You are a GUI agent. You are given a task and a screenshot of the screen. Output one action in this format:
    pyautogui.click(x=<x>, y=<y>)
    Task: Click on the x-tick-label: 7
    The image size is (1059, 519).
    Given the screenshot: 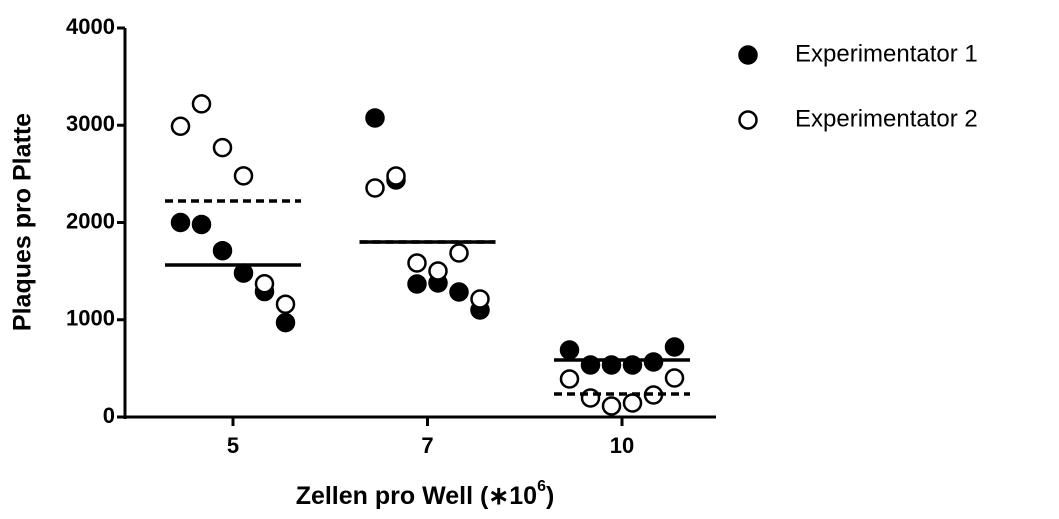 What is the action you would take?
    pyautogui.click(x=427, y=445)
    